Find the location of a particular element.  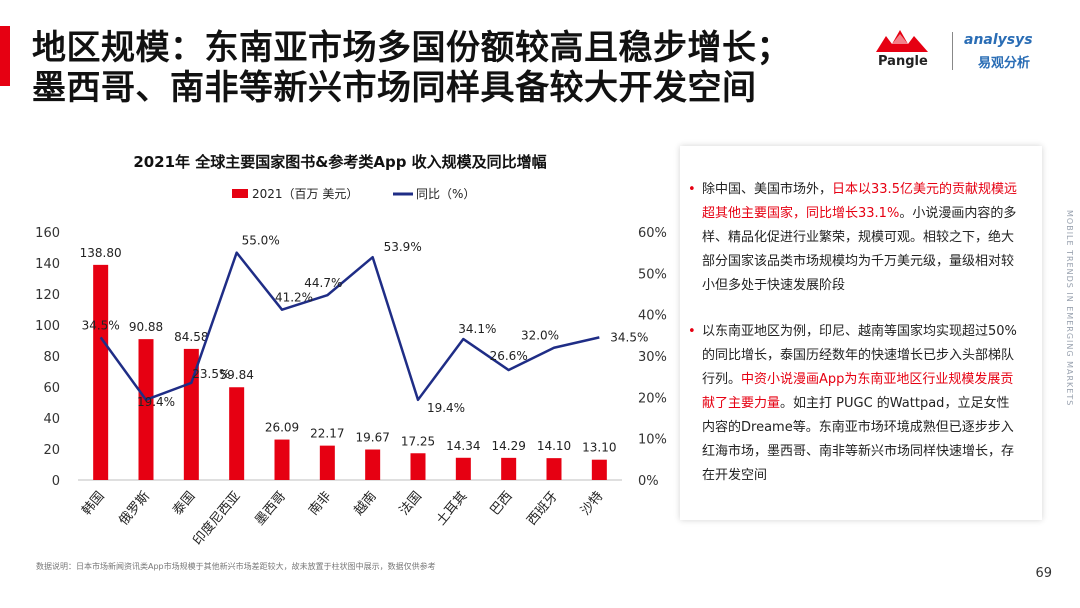

analysys-logo-cn: 易观分析 is located at coordinates (1004, 63).